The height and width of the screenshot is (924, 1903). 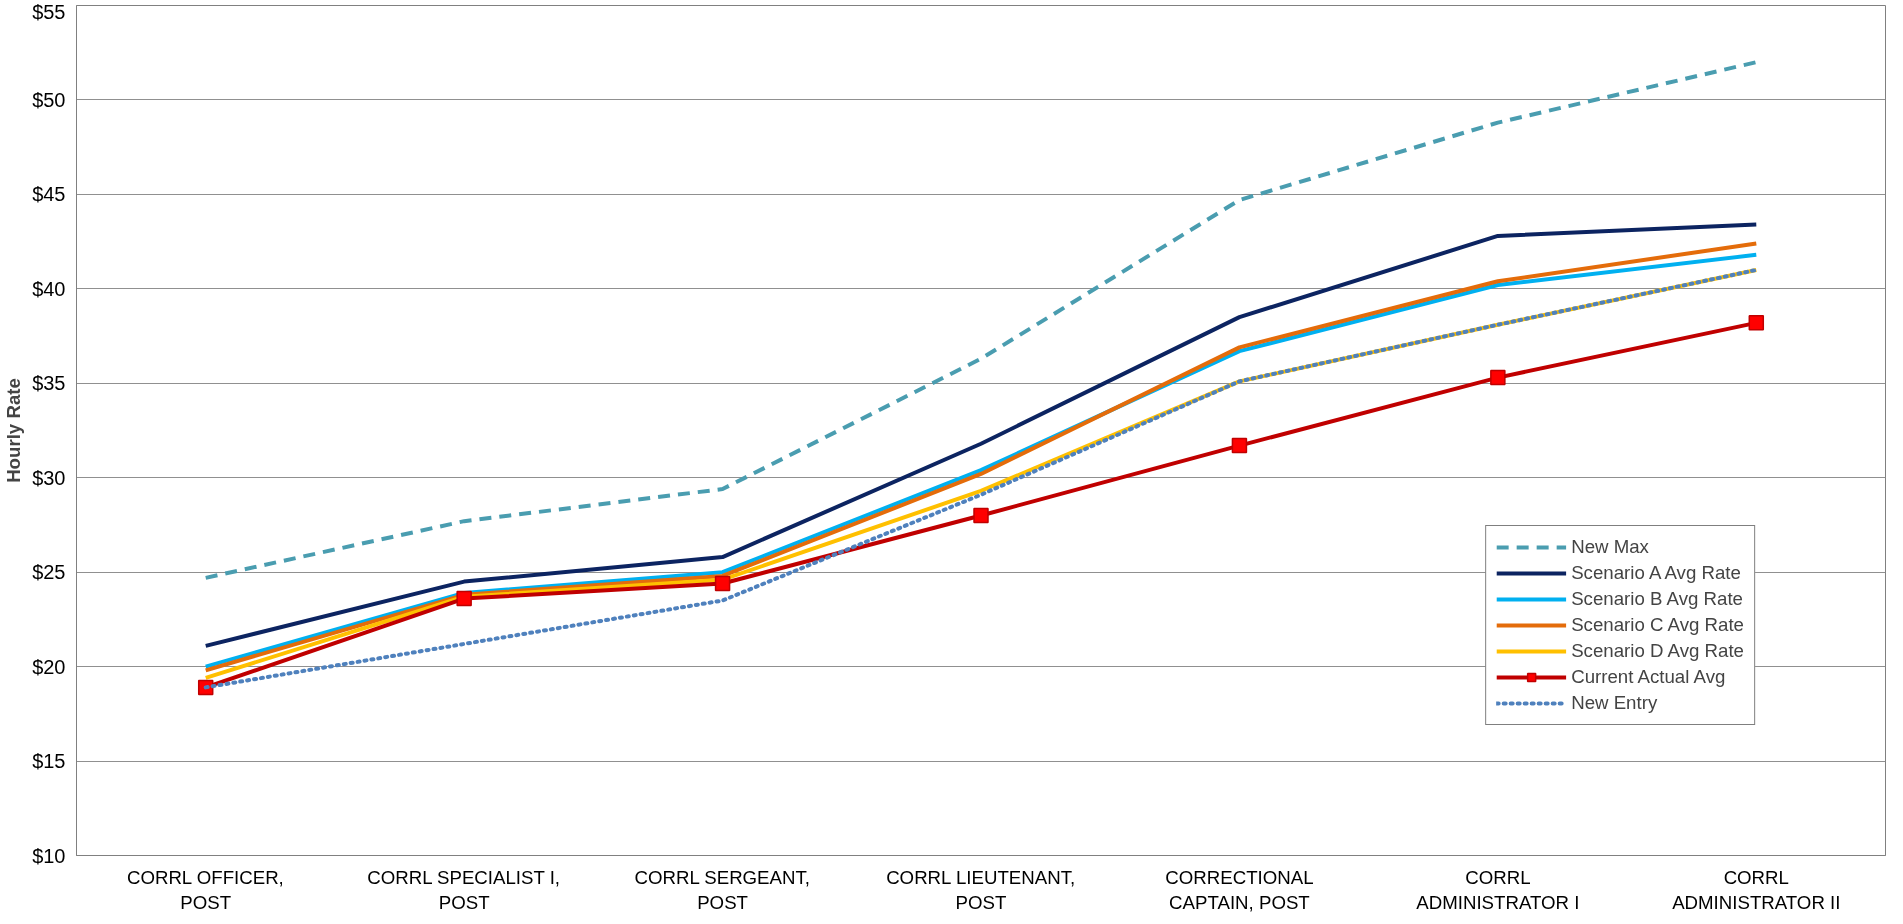 I want to click on x-tick-label: CORRL LIEUTENANT, POST, so click(x=981, y=889).